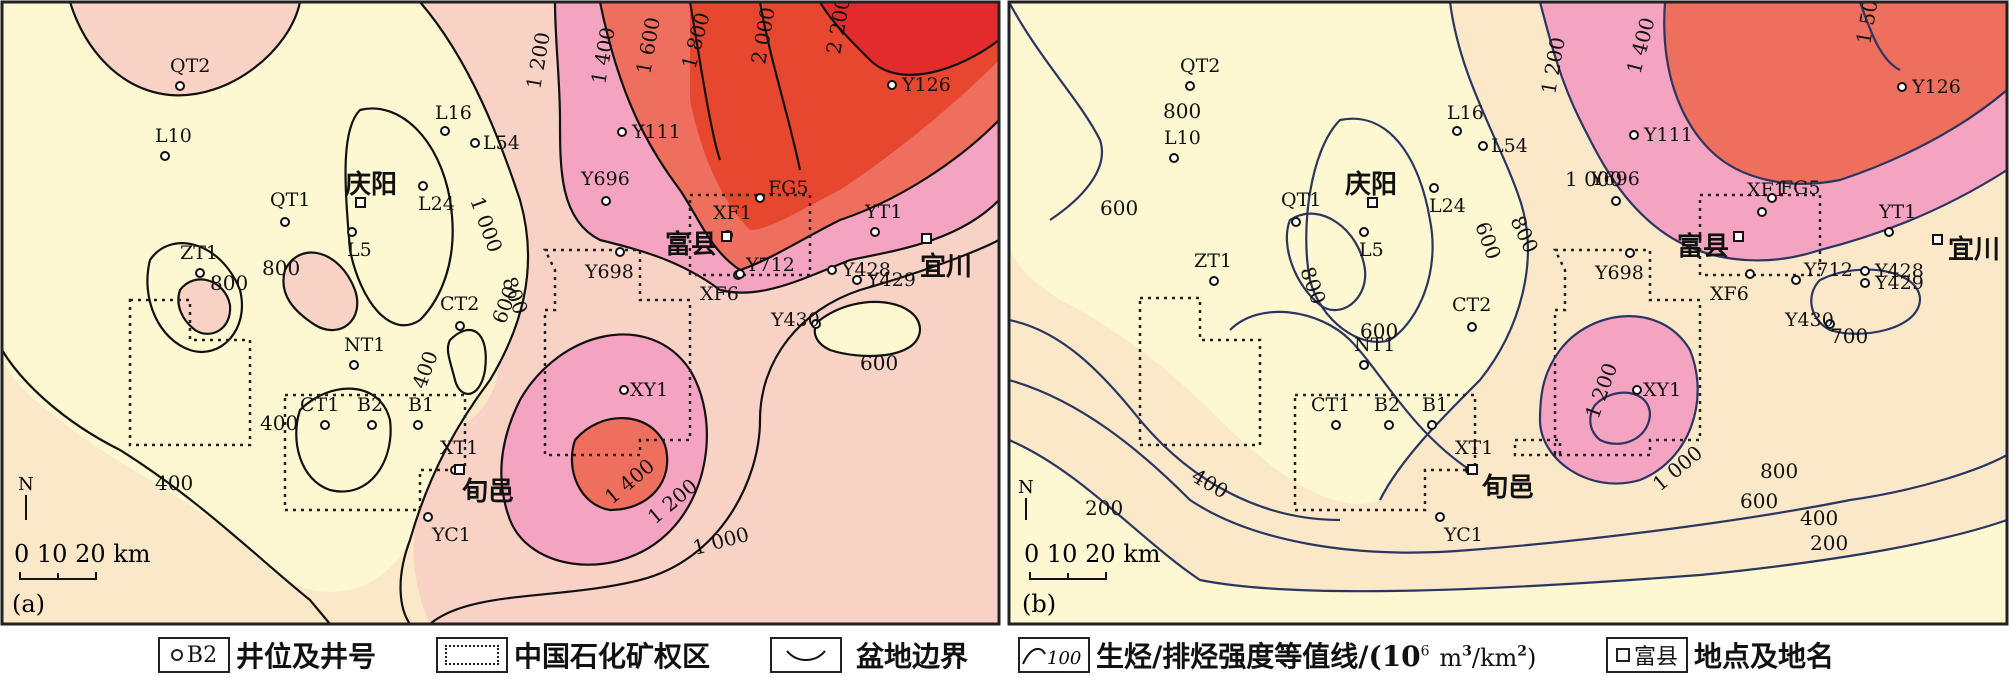 Image resolution: width=2011 pixels, height=681 pixels. Describe the element at coordinates (1119, 208) in the screenshot. I see `contour-label: 600` at that location.